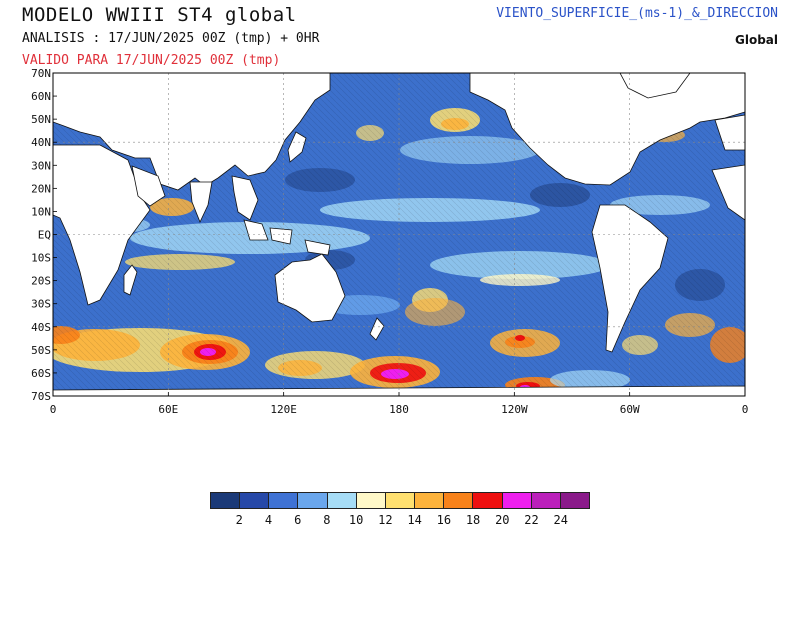 The height and width of the screenshot is (618, 800). I want to click on longitude-axis: 0 60E 120E 180 120W 60W 0, so click(399, 404).